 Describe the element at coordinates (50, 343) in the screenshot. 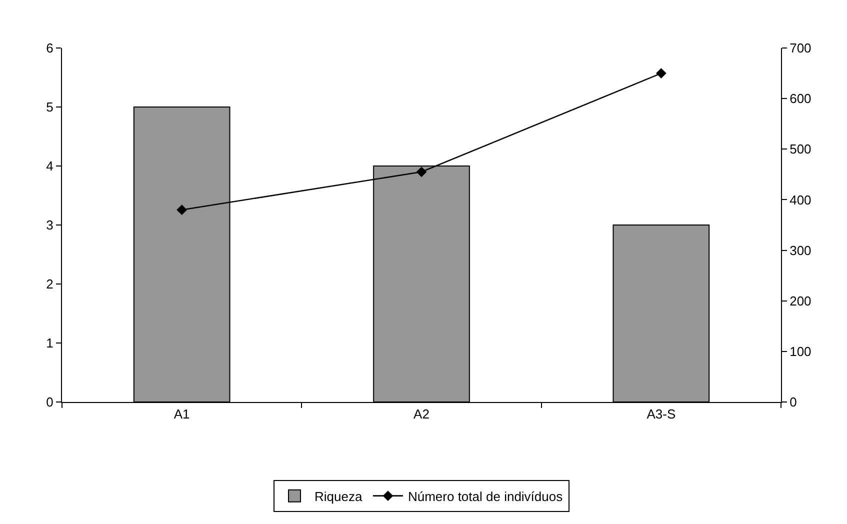

I see `y-tick-label: 1` at that location.